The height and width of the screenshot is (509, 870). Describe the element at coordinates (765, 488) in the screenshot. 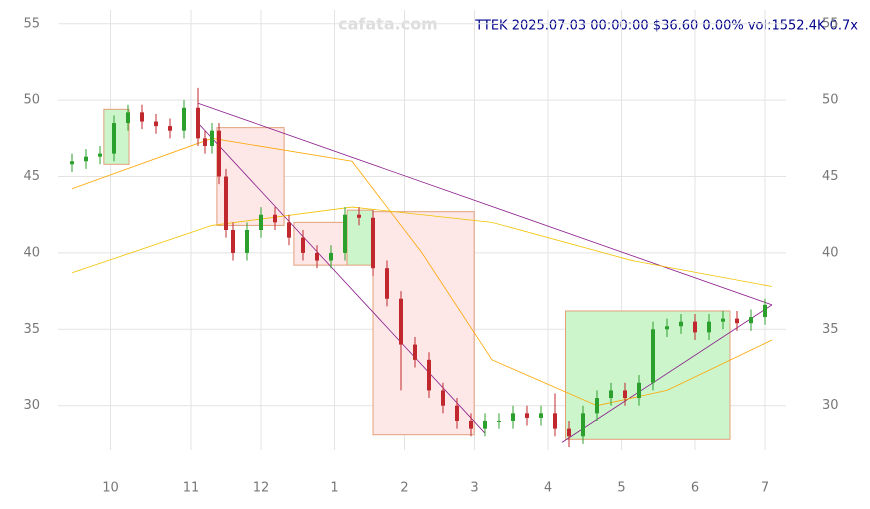

I see `x-tick-label: 7` at that location.